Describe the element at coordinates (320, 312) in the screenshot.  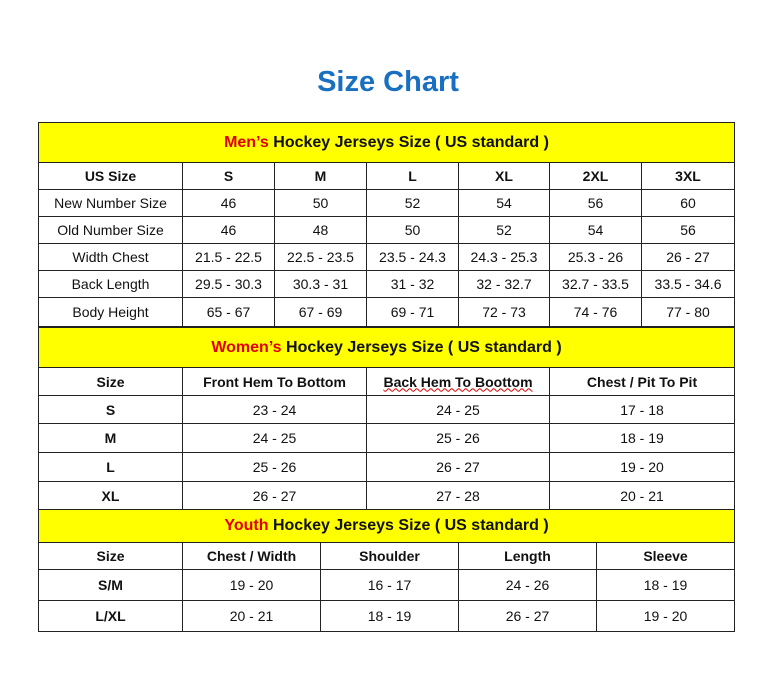
I see `table-cell: 67 - 69` at that location.